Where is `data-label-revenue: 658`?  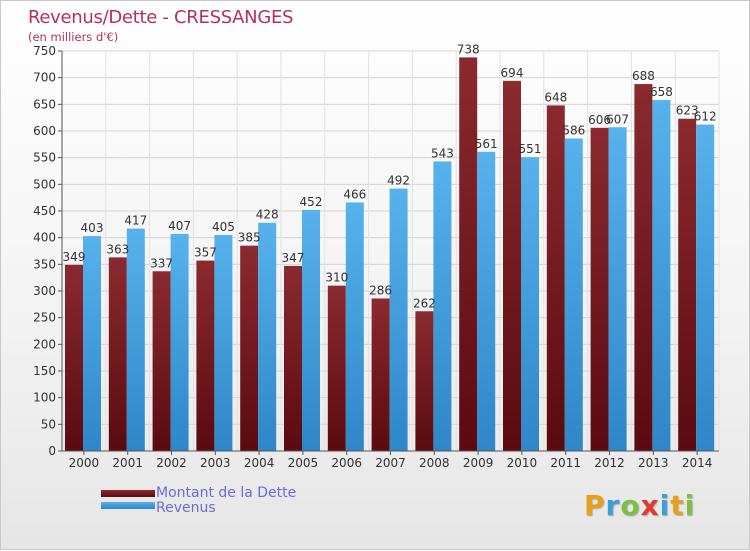 data-label-revenue: 658 is located at coordinates (661, 92).